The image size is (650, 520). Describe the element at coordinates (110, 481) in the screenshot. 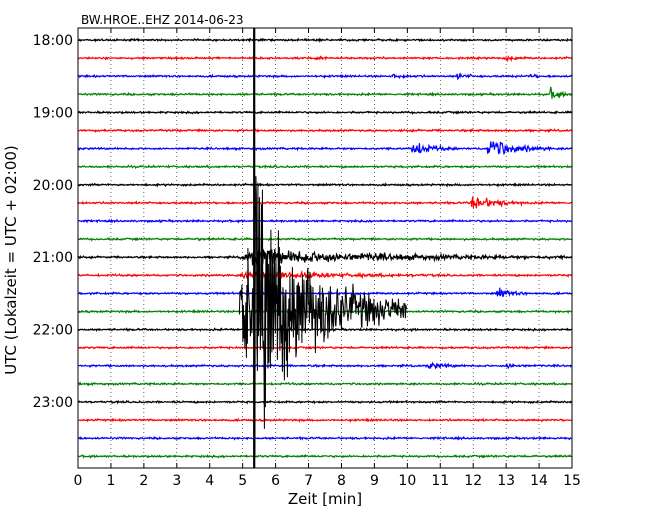

I see `x-tick-label: 1` at that location.